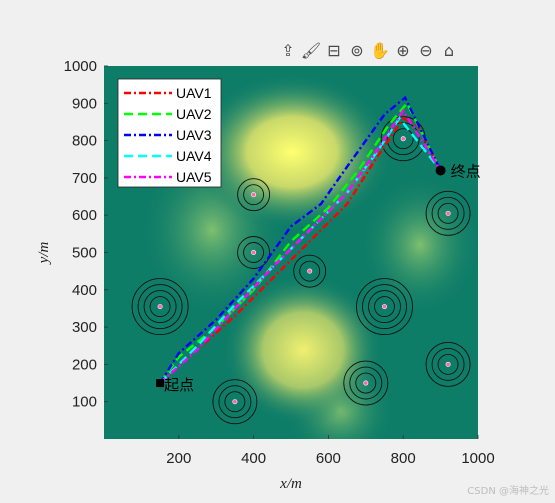 Image resolution: width=555 pixels, height=503 pixels. Describe the element at coordinates (84, 364) in the screenshot. I see `y-tick-label: 200` at that location.